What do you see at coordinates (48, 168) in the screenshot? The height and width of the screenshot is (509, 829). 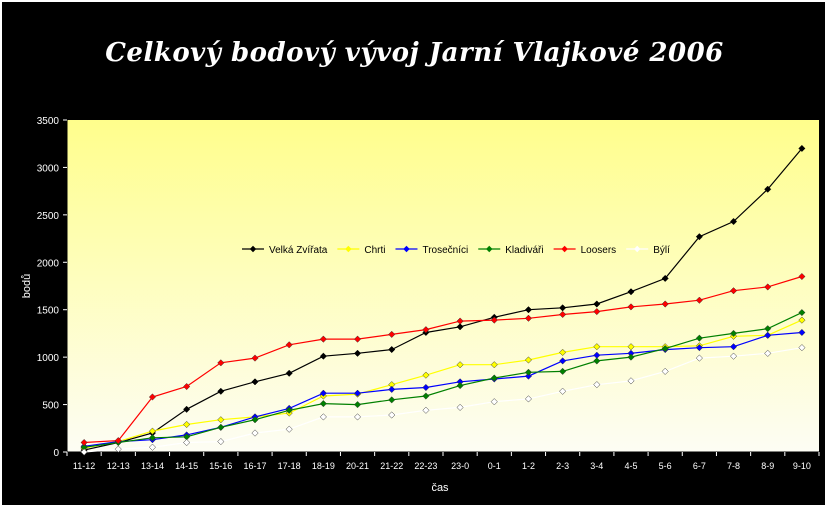 I see `y-tick-label: 3000` at bounding box center [48, 168].